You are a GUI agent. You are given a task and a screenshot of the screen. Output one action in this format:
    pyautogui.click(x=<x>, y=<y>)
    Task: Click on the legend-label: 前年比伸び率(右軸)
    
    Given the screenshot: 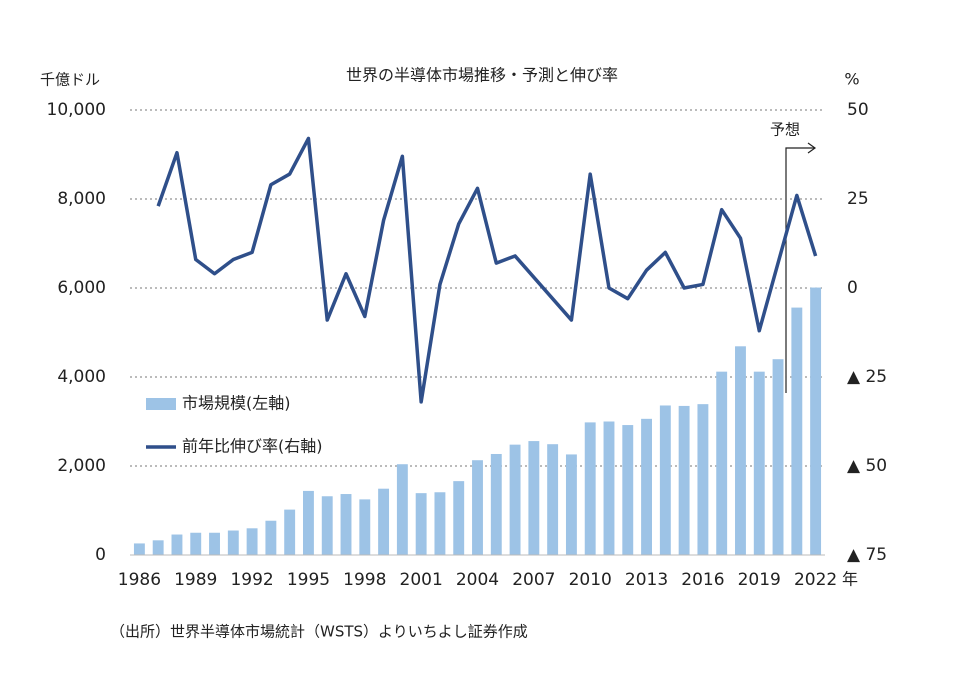 What is the action you would take?
    pyautogui.click(x=252, y=446)
    